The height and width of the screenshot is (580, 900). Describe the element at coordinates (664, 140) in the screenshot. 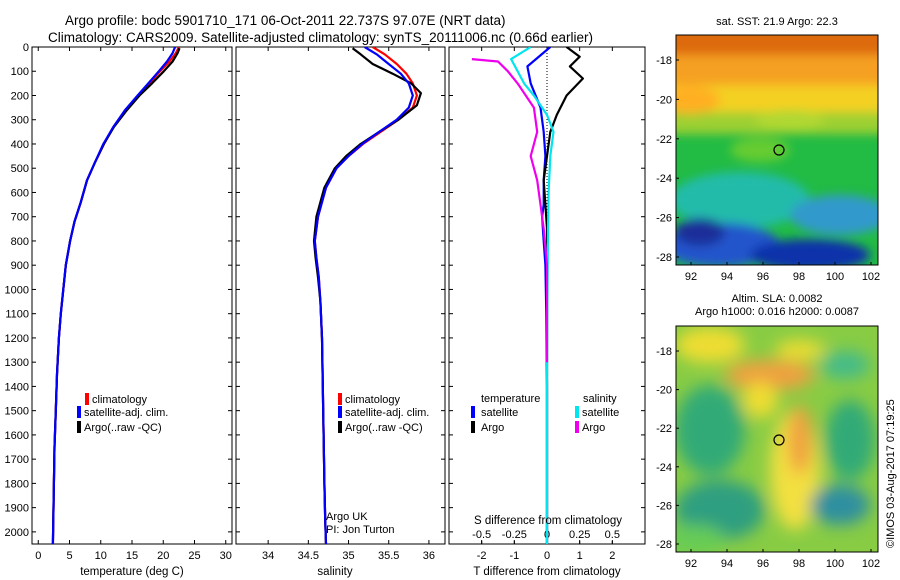

I see `map-y-label: -22` at that location.